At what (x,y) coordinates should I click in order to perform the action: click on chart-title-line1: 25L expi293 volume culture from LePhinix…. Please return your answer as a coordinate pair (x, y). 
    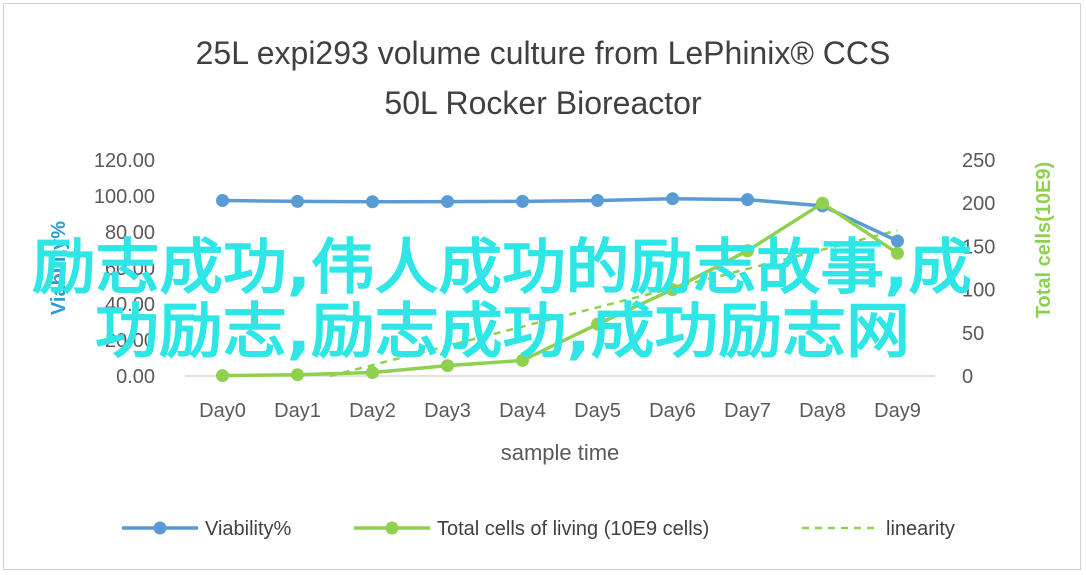
    Looking at the image, I should click on (543, 53).